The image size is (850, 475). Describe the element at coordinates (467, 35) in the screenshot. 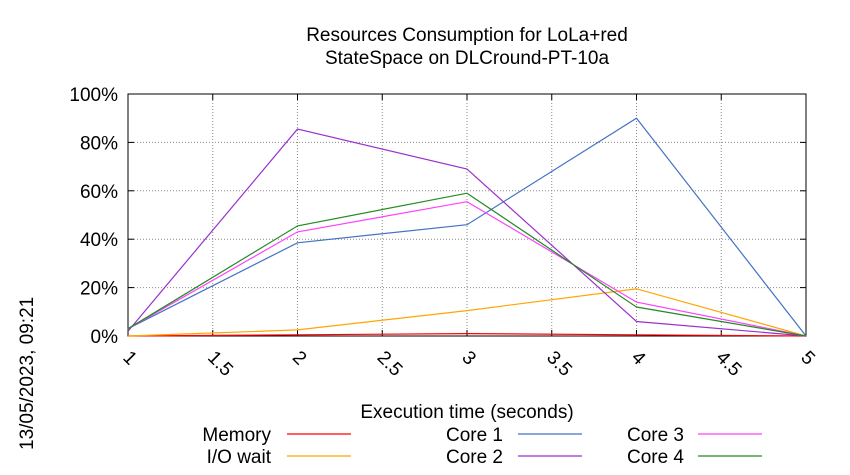

I see `chart-title-line-1: Resources Consumption for LoLa+red` at that location.